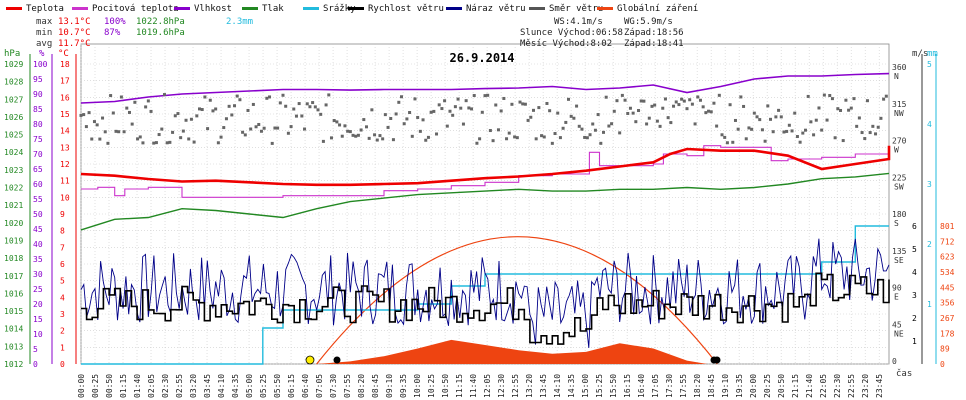  I want to click on tick-label-ms: 6, so click(914, 226).